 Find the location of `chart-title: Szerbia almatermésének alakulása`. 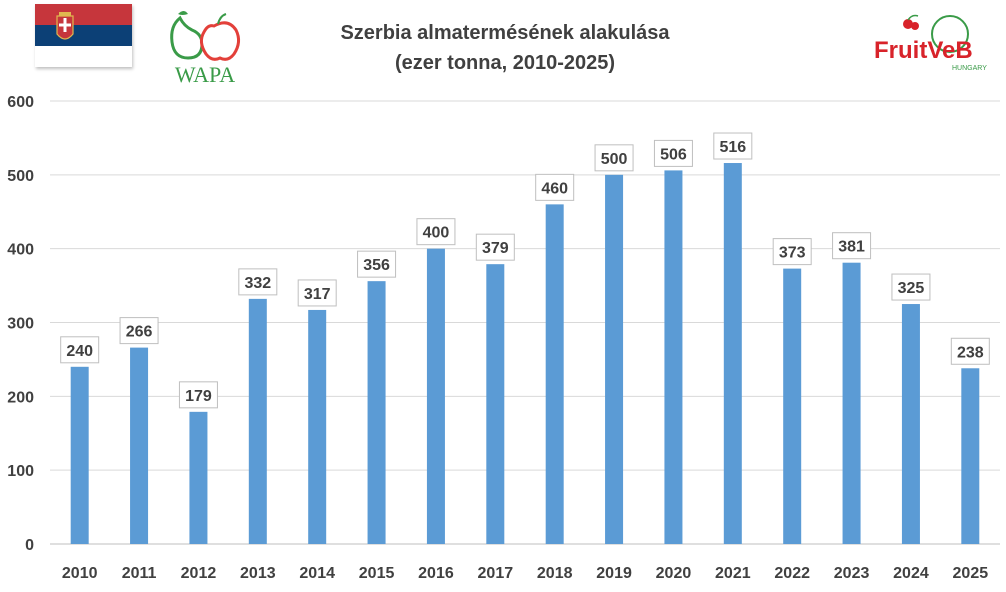

chart-title: Szerbia almatermésének alakulása is located at coordinates (505, 33).